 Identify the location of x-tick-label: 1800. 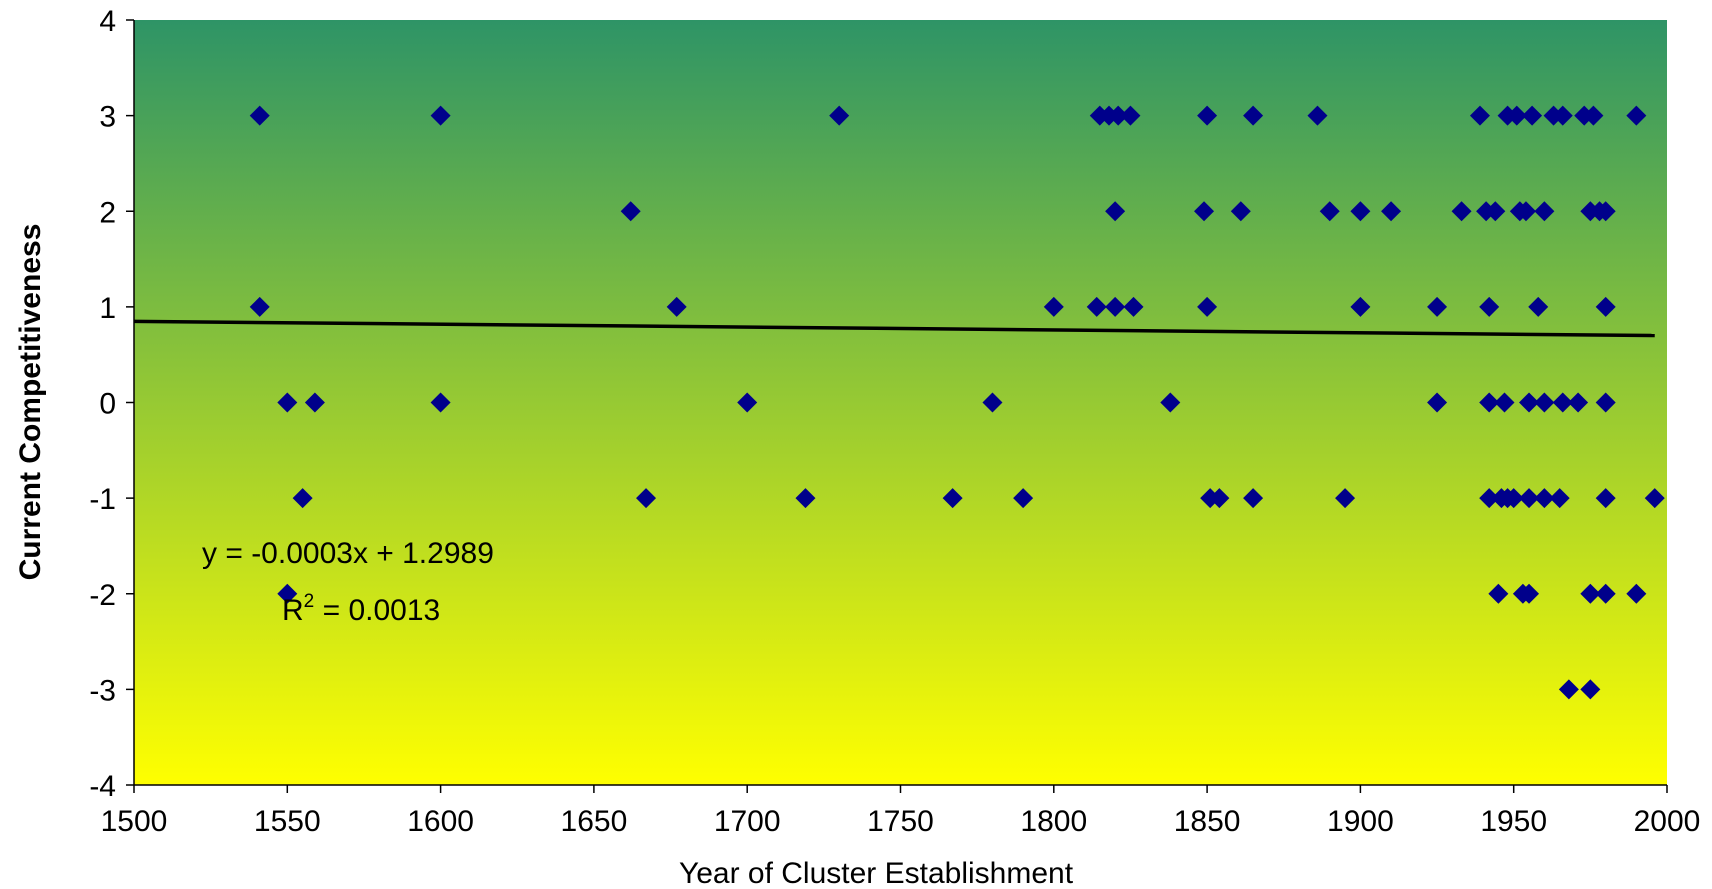
(1053, 821).